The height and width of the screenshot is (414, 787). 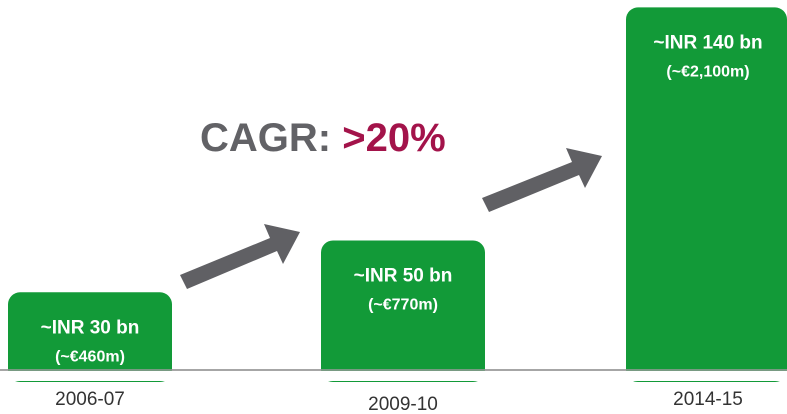 What do you see at coordinates (403, 276) in the screenshot?
I see `value-label: ~INR 50 bn` at bounding box center [403, 276].